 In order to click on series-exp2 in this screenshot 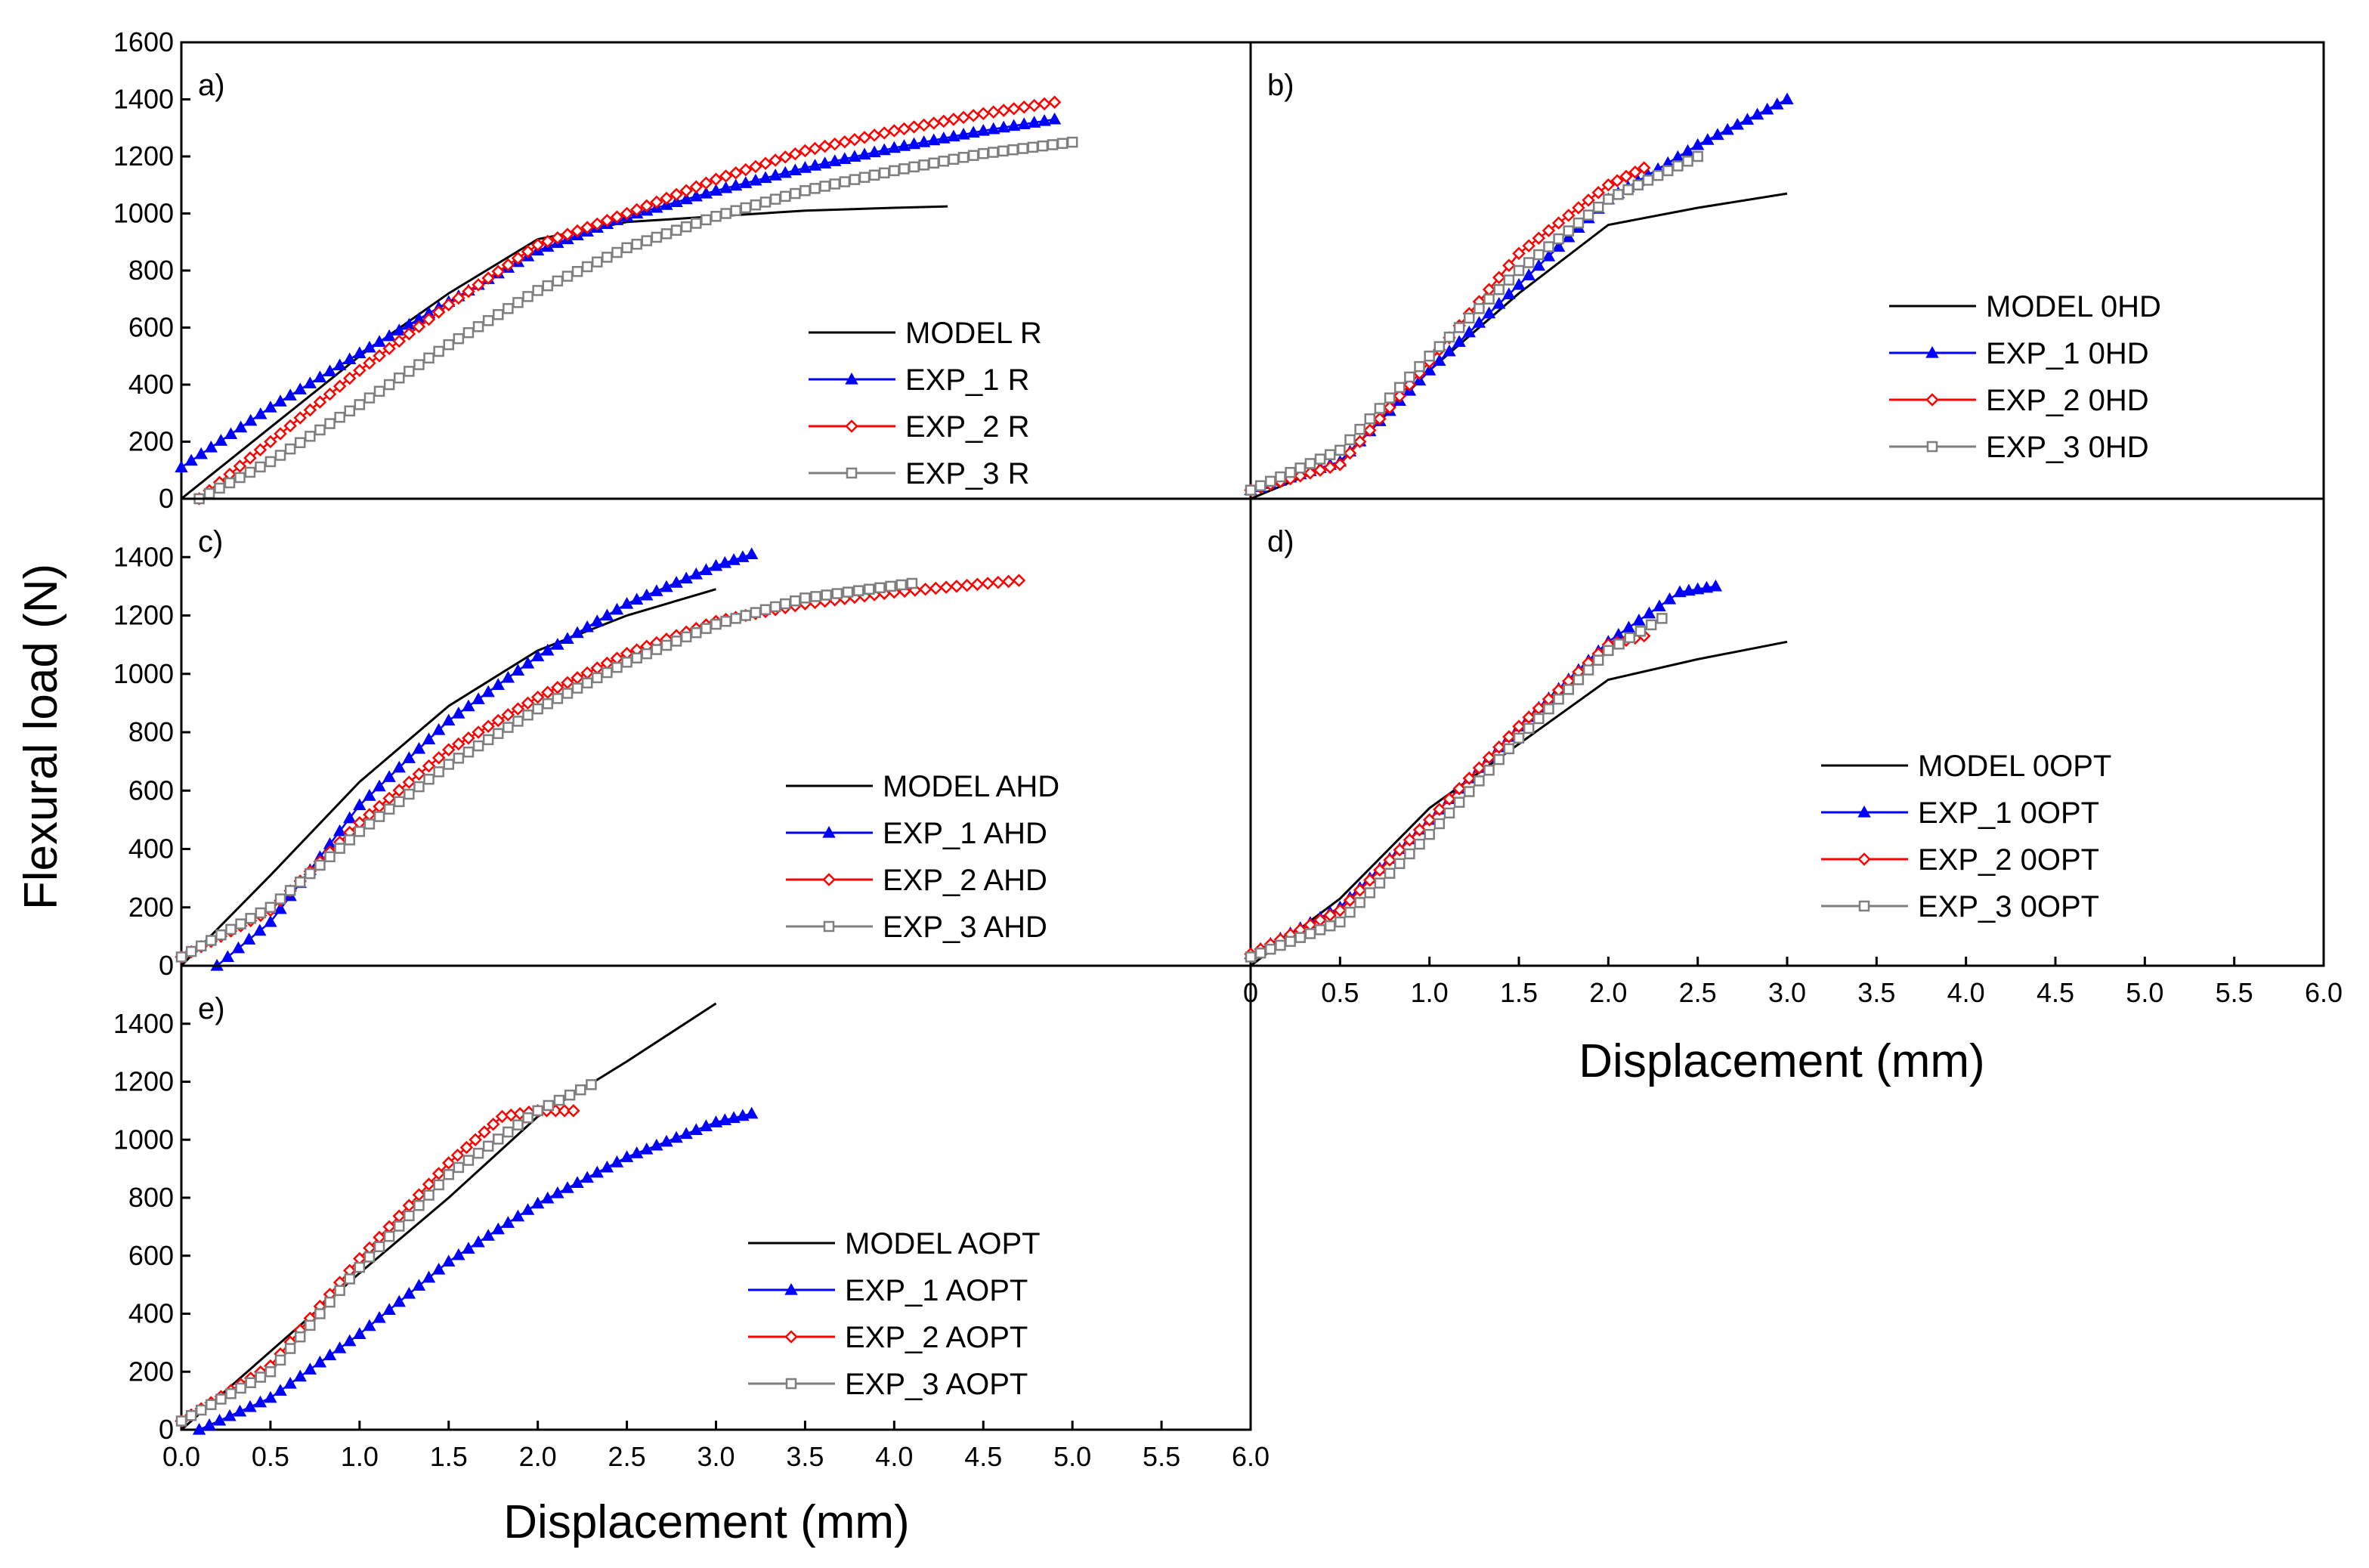, I will do `click(600, 769)`.